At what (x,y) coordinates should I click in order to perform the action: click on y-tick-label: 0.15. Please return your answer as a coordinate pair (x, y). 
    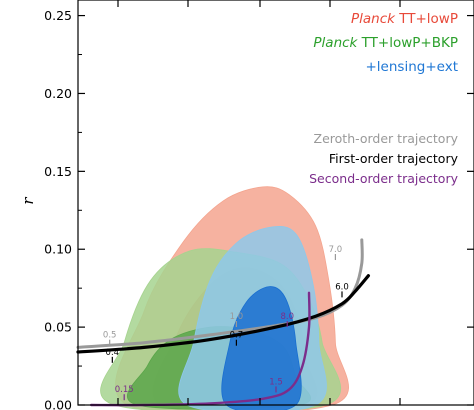
    Looking at the image, I should click on (58, 171).